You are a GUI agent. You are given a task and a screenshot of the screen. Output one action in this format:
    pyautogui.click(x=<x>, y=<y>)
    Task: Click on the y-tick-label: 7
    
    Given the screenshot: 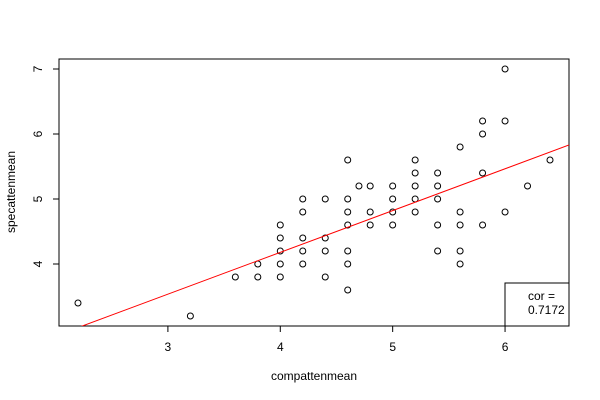 What is the action you would take?
    pyautogui.click(x=38, y=68)
    